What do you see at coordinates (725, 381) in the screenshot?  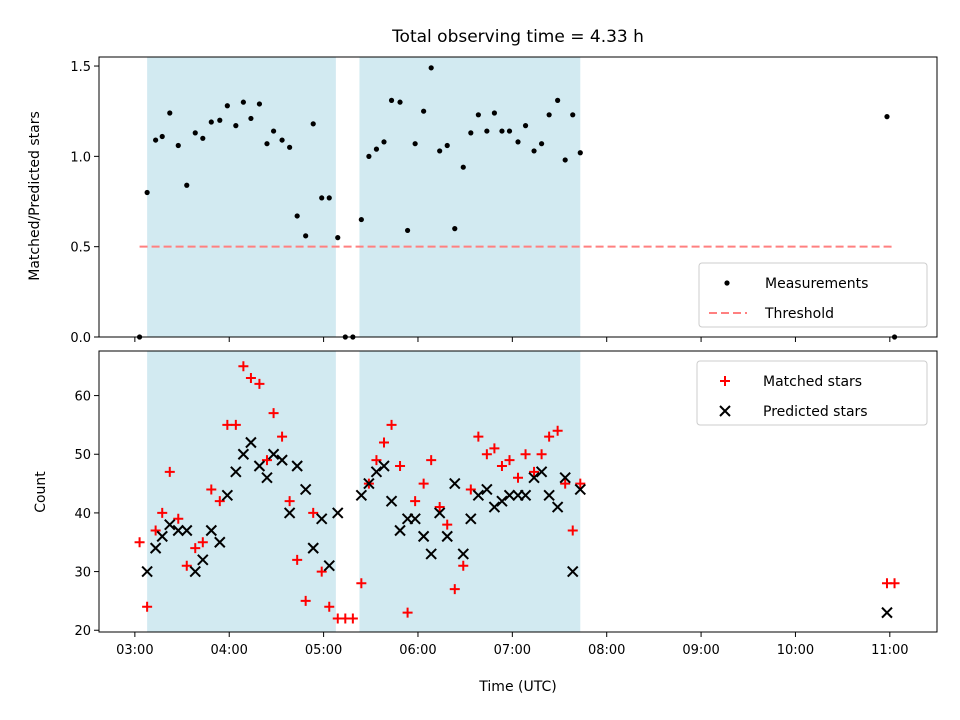 I see `matched-stars-legend-swatch` at bounding box center [725, 381].